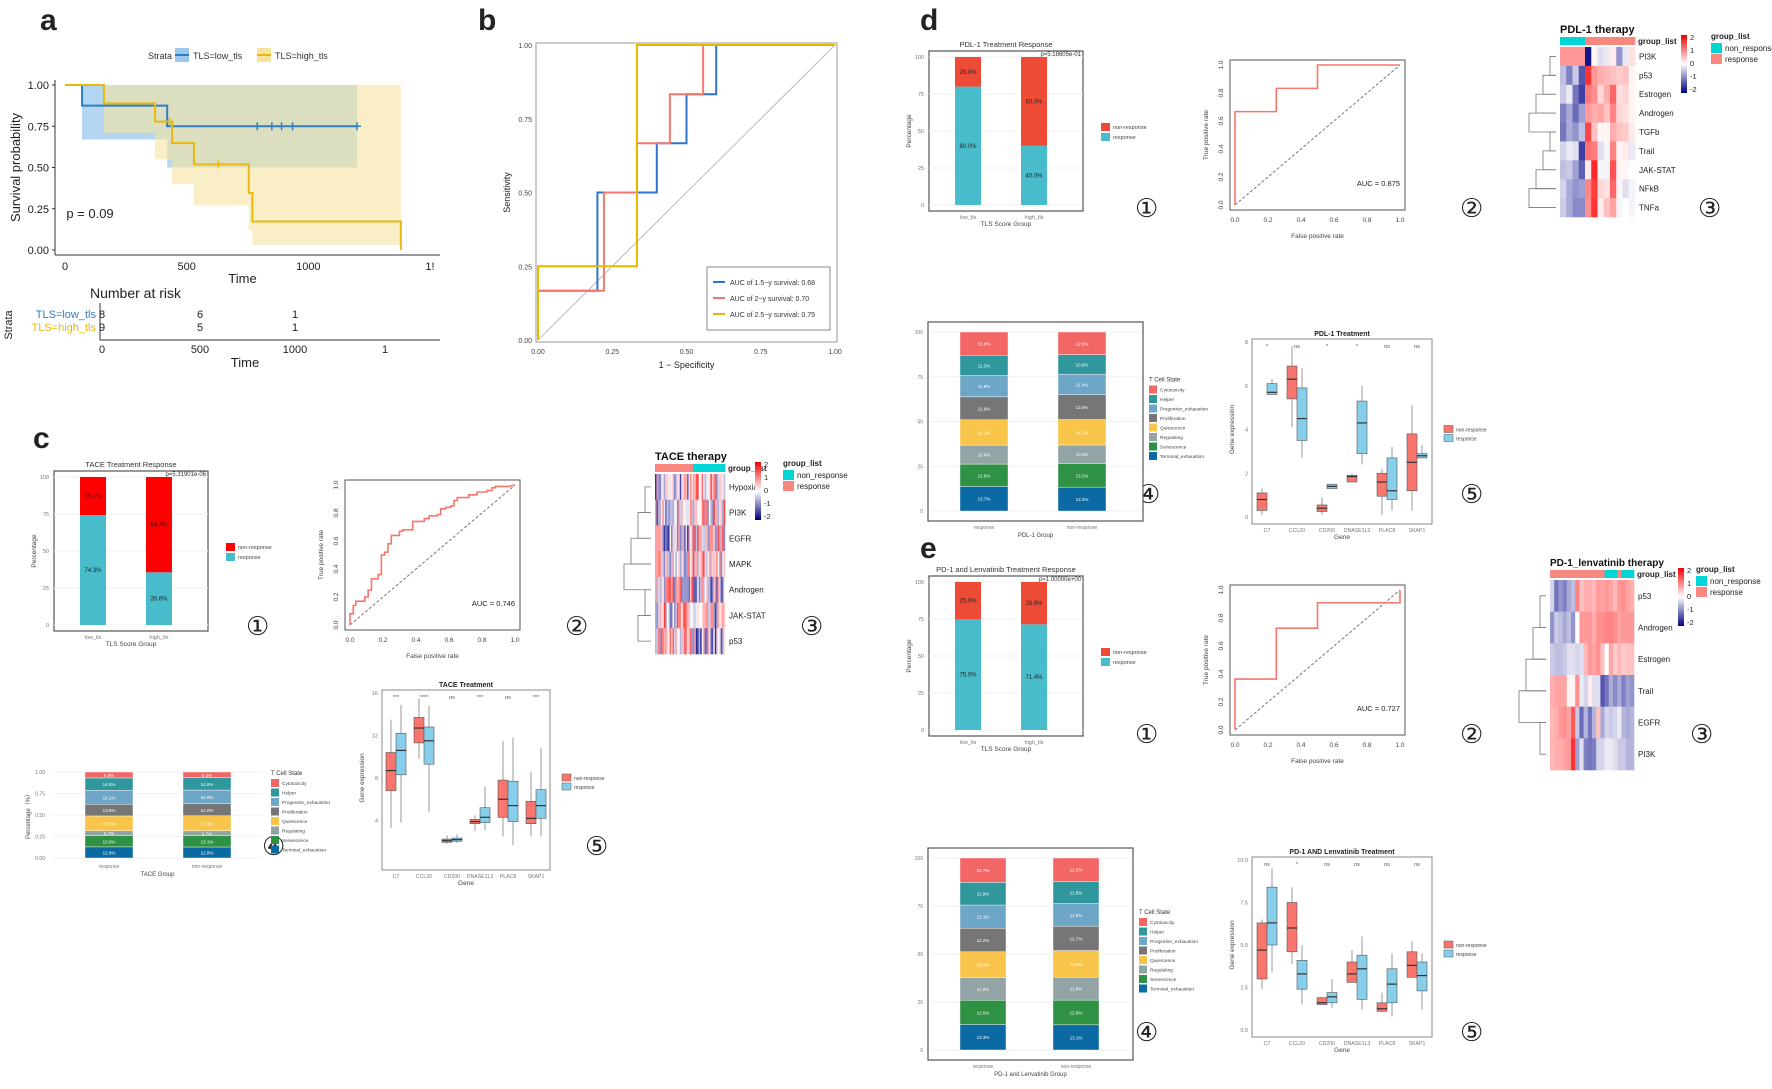 The image size is (1772, 1089). Describe the element at coordinates (287, 774) in the screenshot. I see `legend-title: T Cell State` at that location.